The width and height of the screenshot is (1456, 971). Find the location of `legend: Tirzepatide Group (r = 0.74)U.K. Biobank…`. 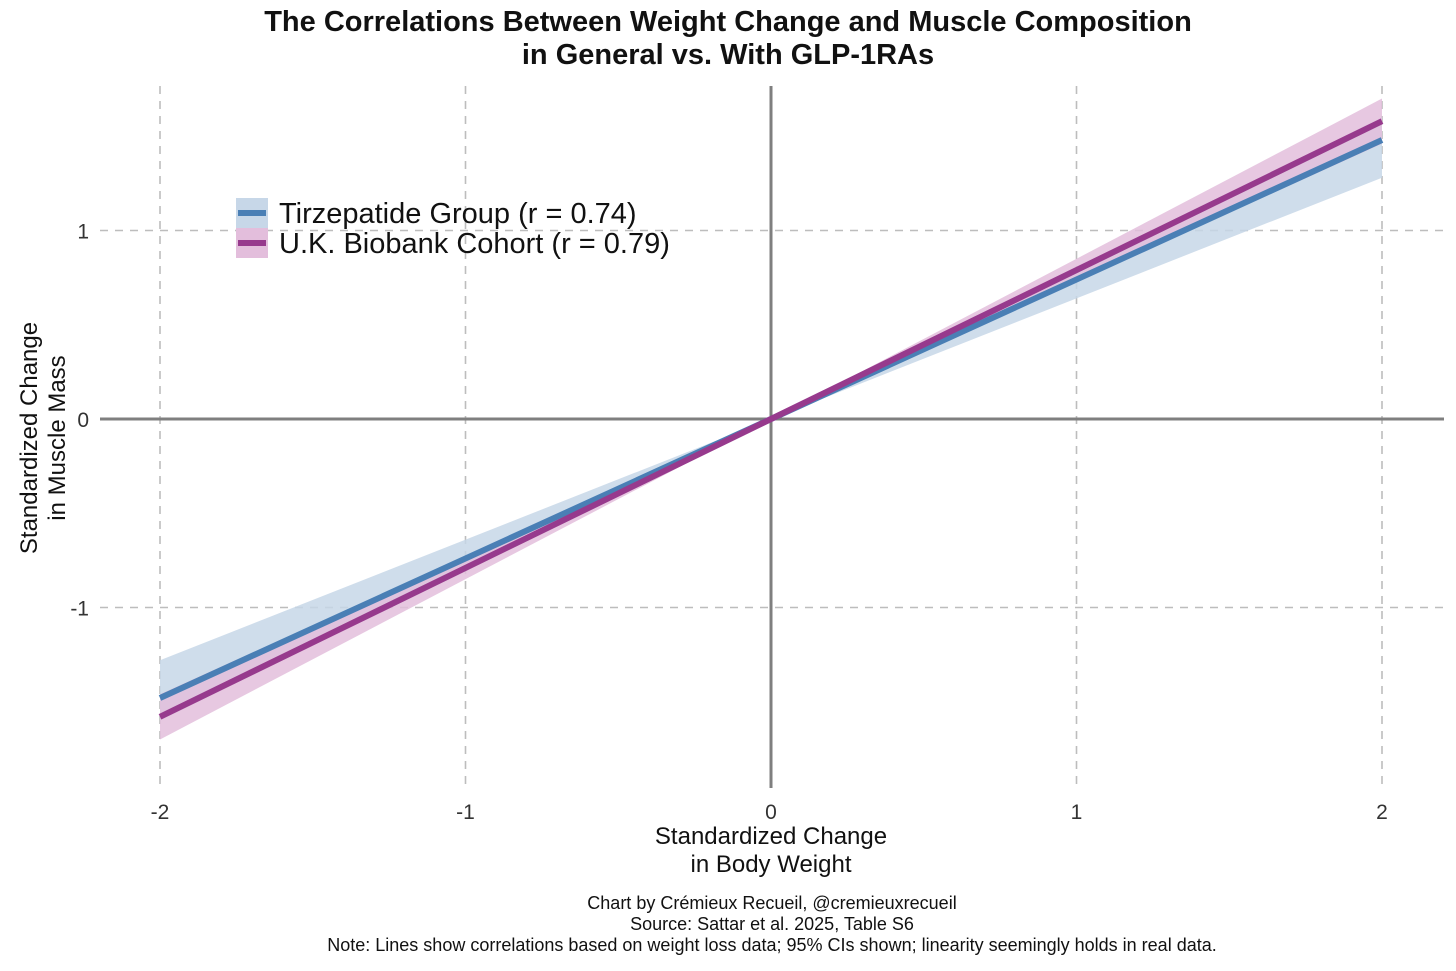

legend: Tirzepatide Group (r = 0.74)U.K. Biobank… is located at coordinates (453, 229).